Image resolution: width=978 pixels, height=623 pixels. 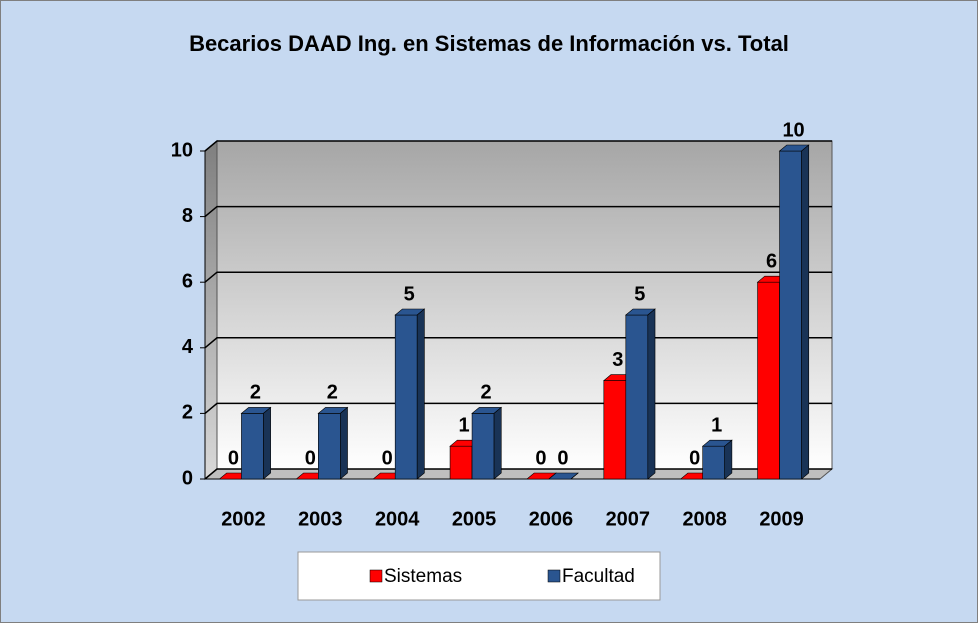 What do you see at coordinates (598, 576) in the screenshot?
I see `legend-label: Facultad` at bounding box center [598, 576].